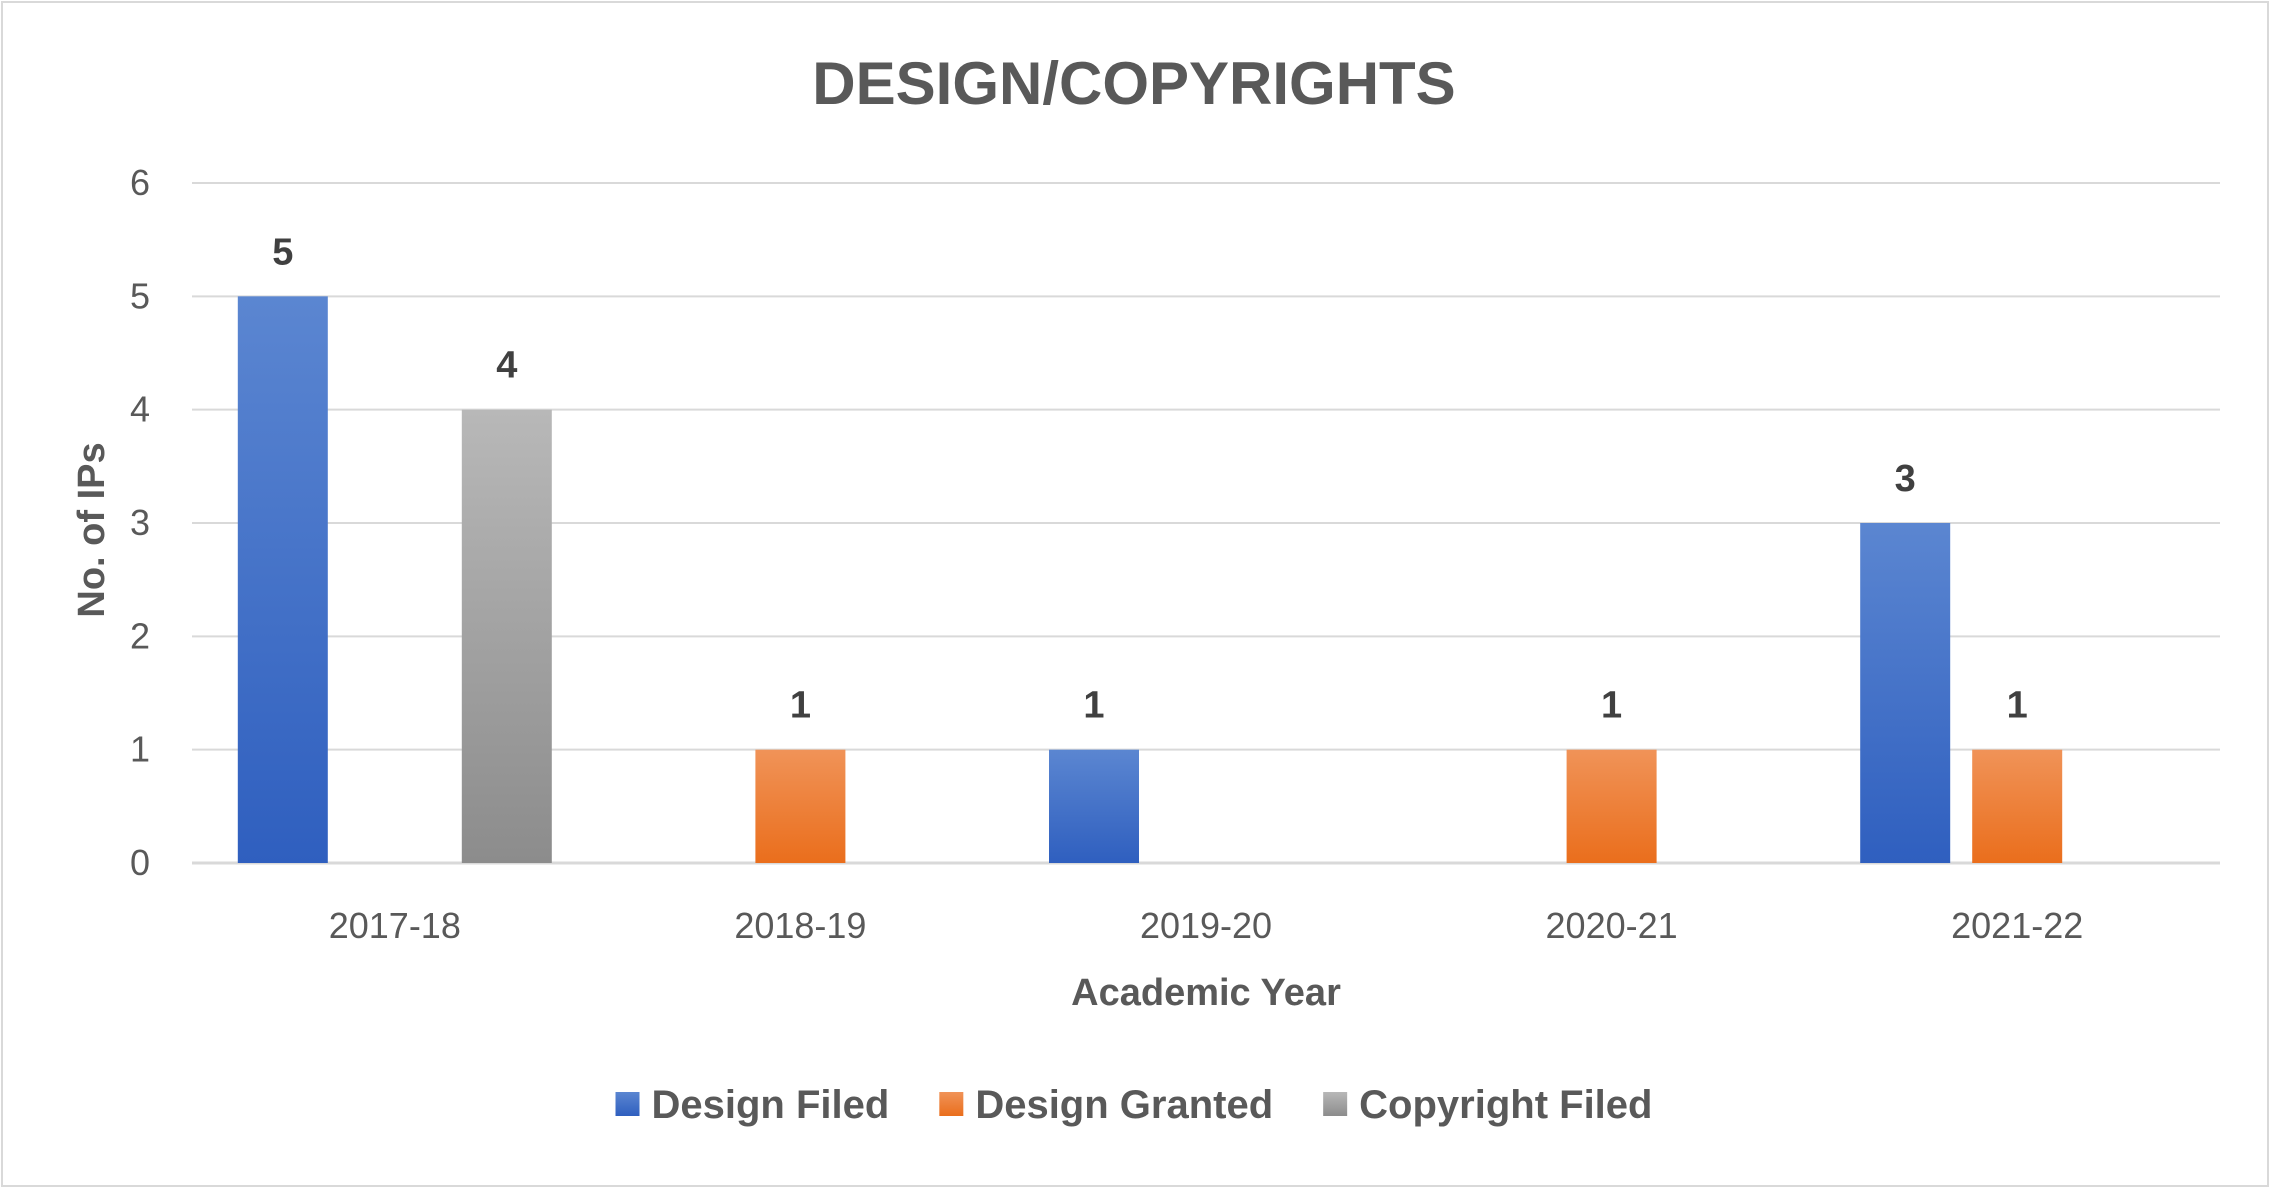 This screenshot has width=2272, height=1190. What do you see at coordinates (1206, 993) in the screenshot?
I see `x-axis-title: Academic Year` at bounding box center [1206, 993].